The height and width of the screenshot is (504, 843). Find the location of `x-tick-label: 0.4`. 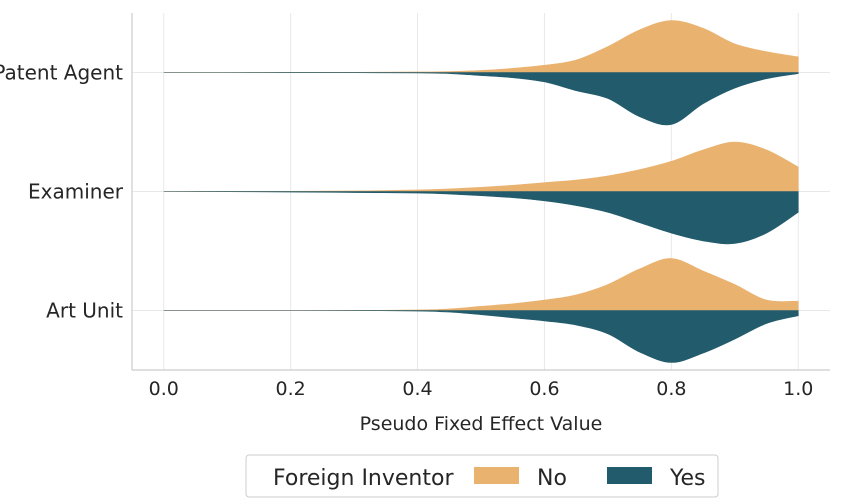

x-tick-label: 0.4 is located at coordinates (417, 389).